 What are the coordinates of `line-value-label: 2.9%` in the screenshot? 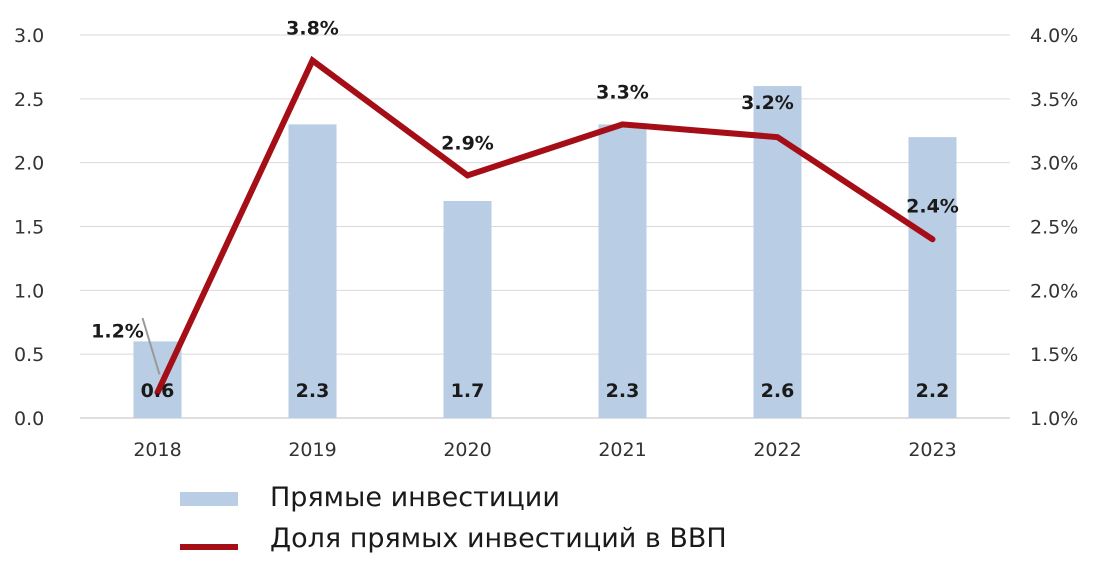 It's located at (467, 143).